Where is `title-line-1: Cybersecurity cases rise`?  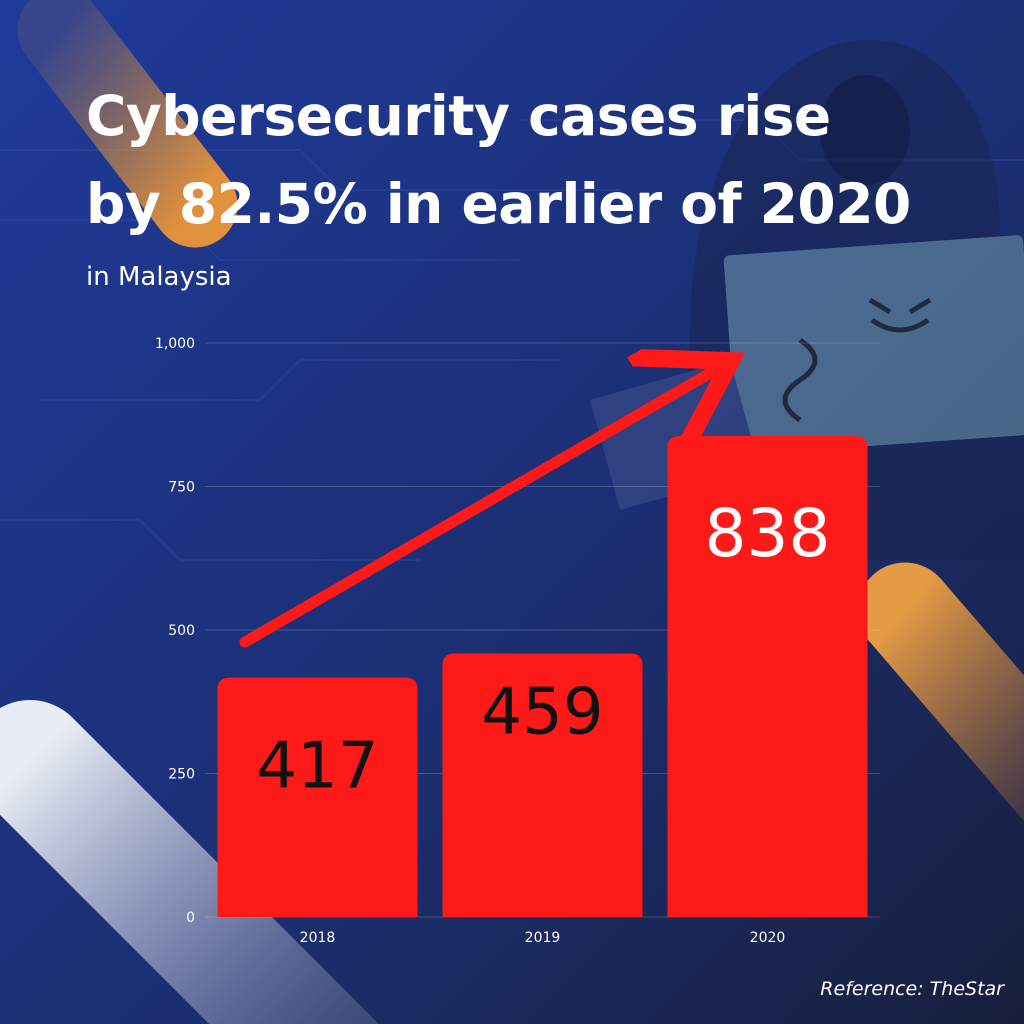
title-line-1: Cybersecurity cases rise is located at coordinates (458, 116).